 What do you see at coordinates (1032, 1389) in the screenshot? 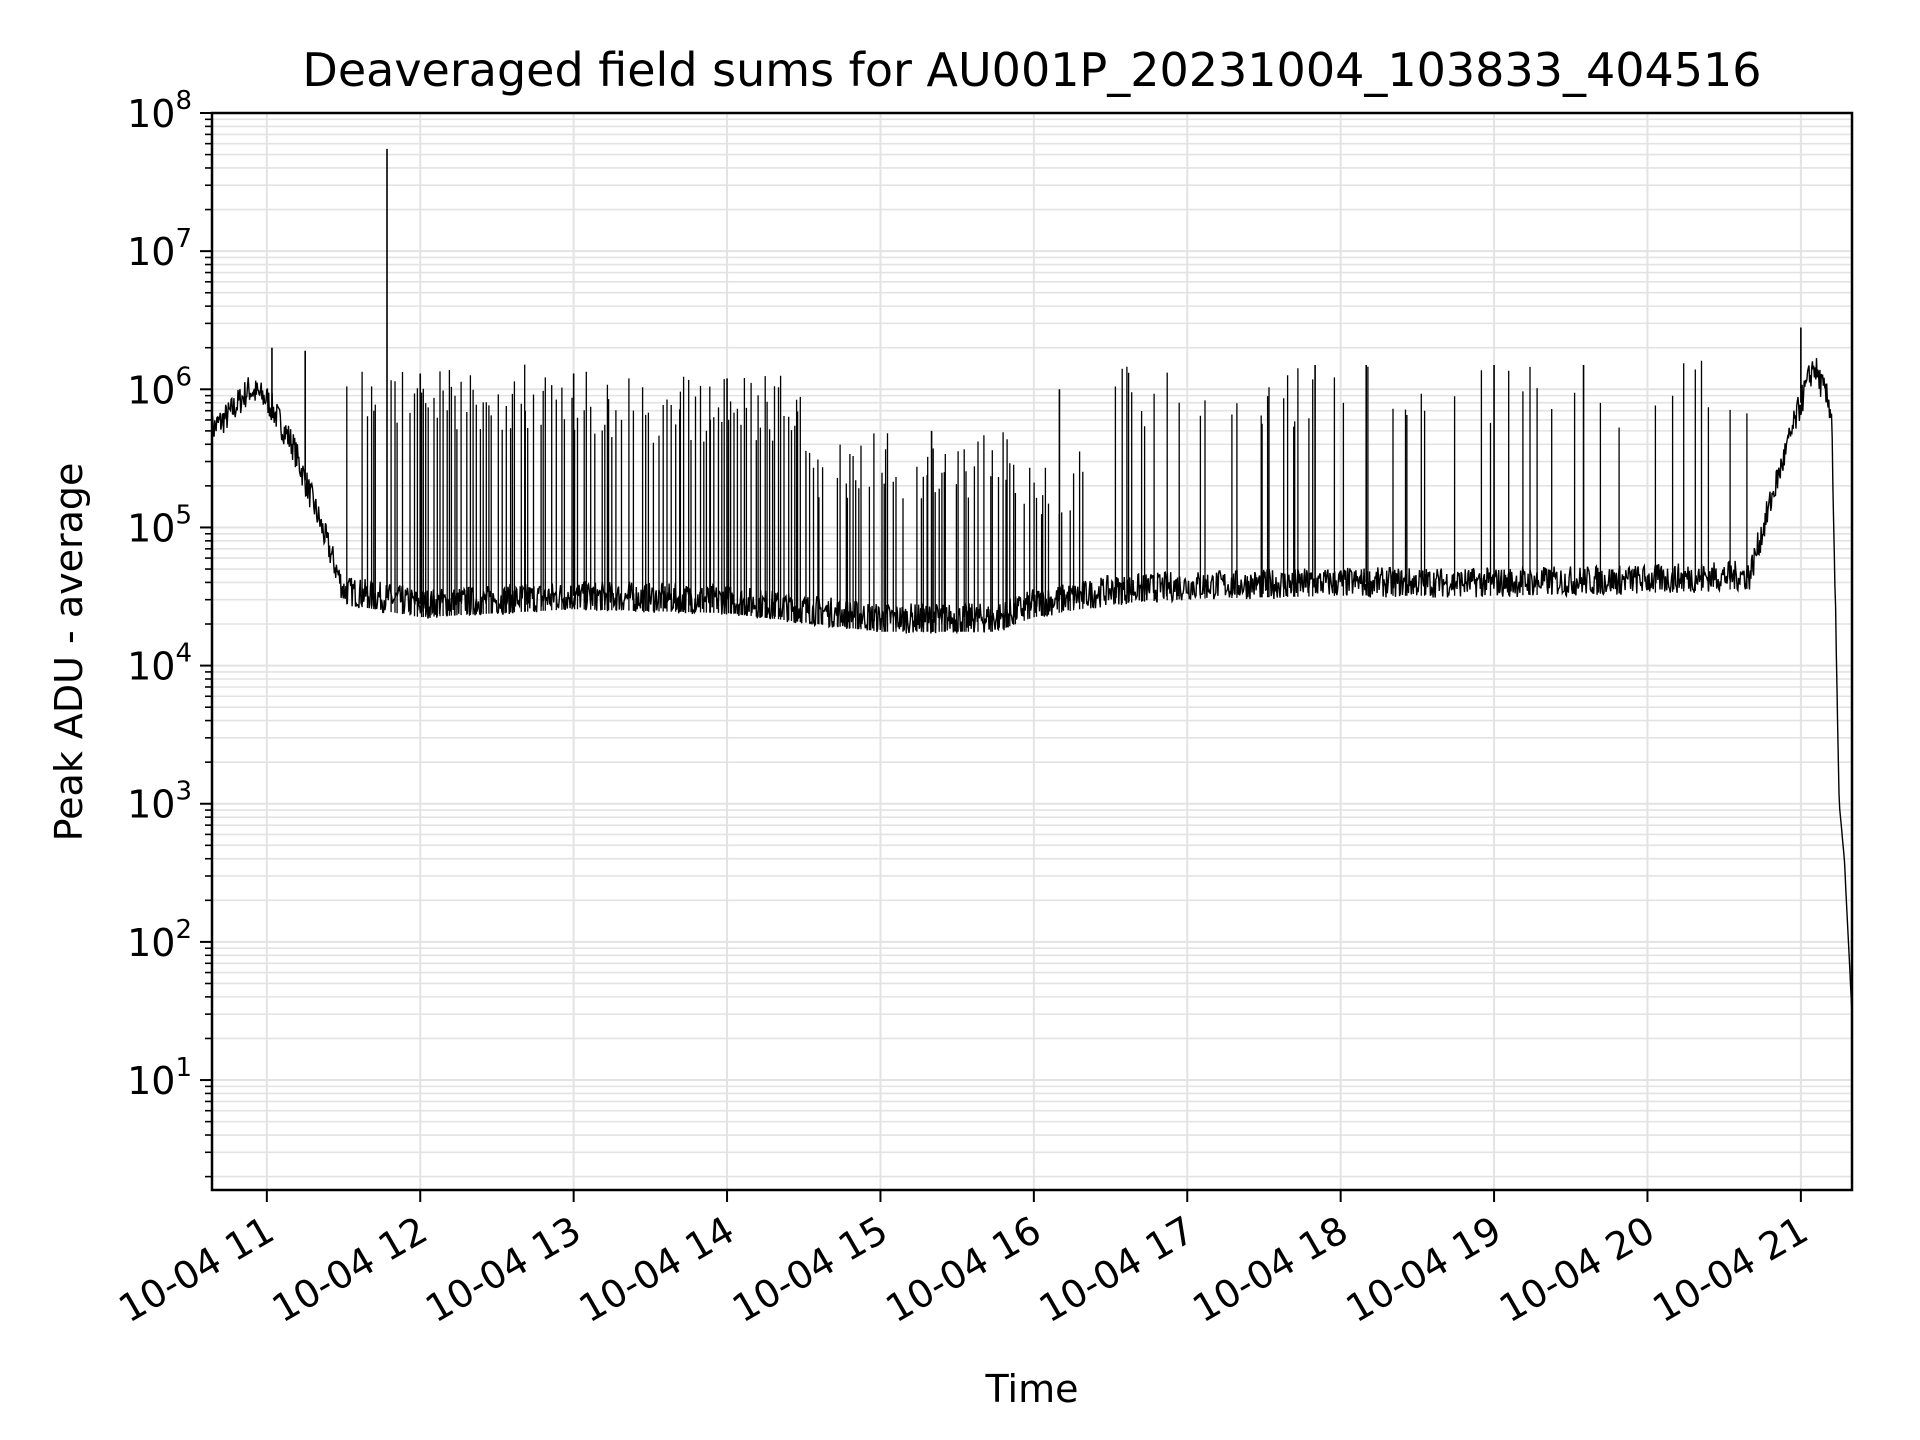
I see `x-axis-label: Time` at bounding box center [1032, 1389].